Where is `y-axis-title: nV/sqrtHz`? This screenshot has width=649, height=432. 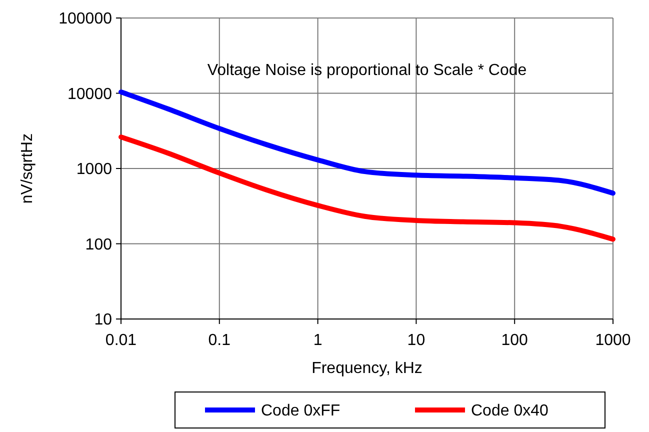 y-axis-title: nV/sqrtHz is located at coordinates (27, 168).